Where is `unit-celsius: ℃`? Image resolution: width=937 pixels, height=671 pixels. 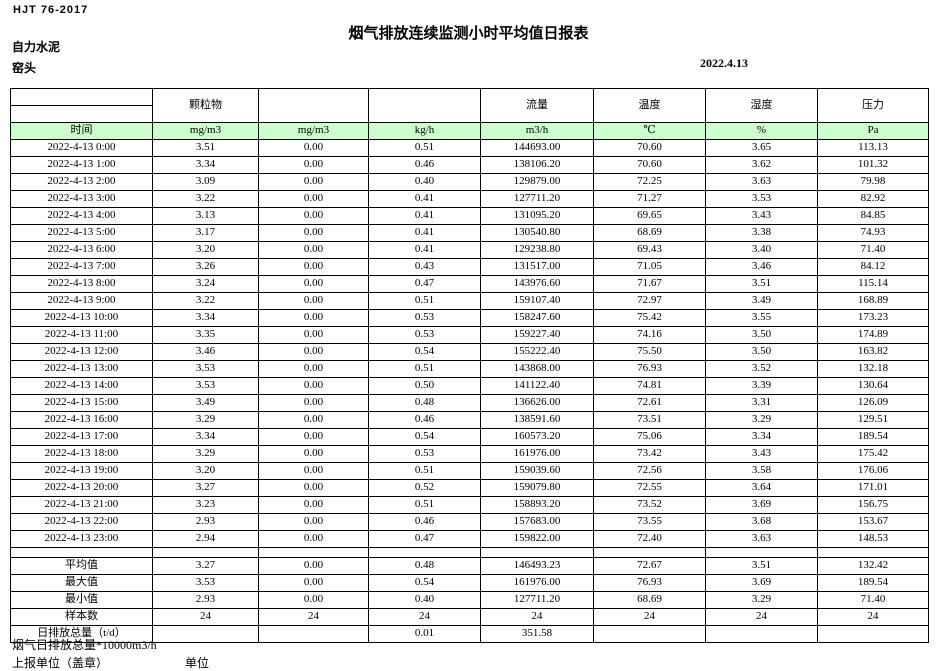 unit-celsius: ℃ is located at coordinates (649, 131).